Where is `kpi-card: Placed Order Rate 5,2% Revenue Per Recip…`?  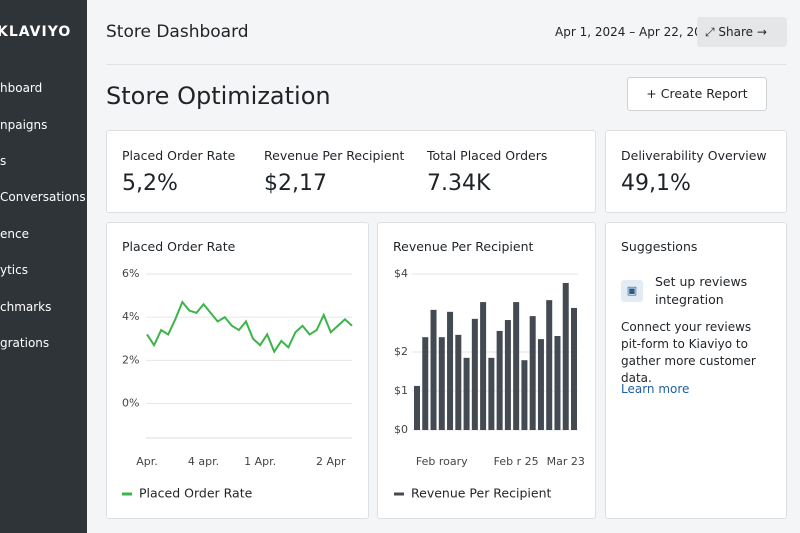 kpi-card: Placed Order Rate 5,2% Revenue Per Recip… is located at coordinates (351, 171).